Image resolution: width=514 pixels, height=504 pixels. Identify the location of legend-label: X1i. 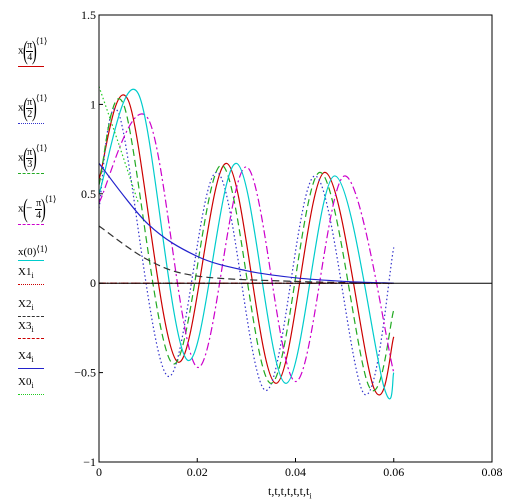
(31, 274).